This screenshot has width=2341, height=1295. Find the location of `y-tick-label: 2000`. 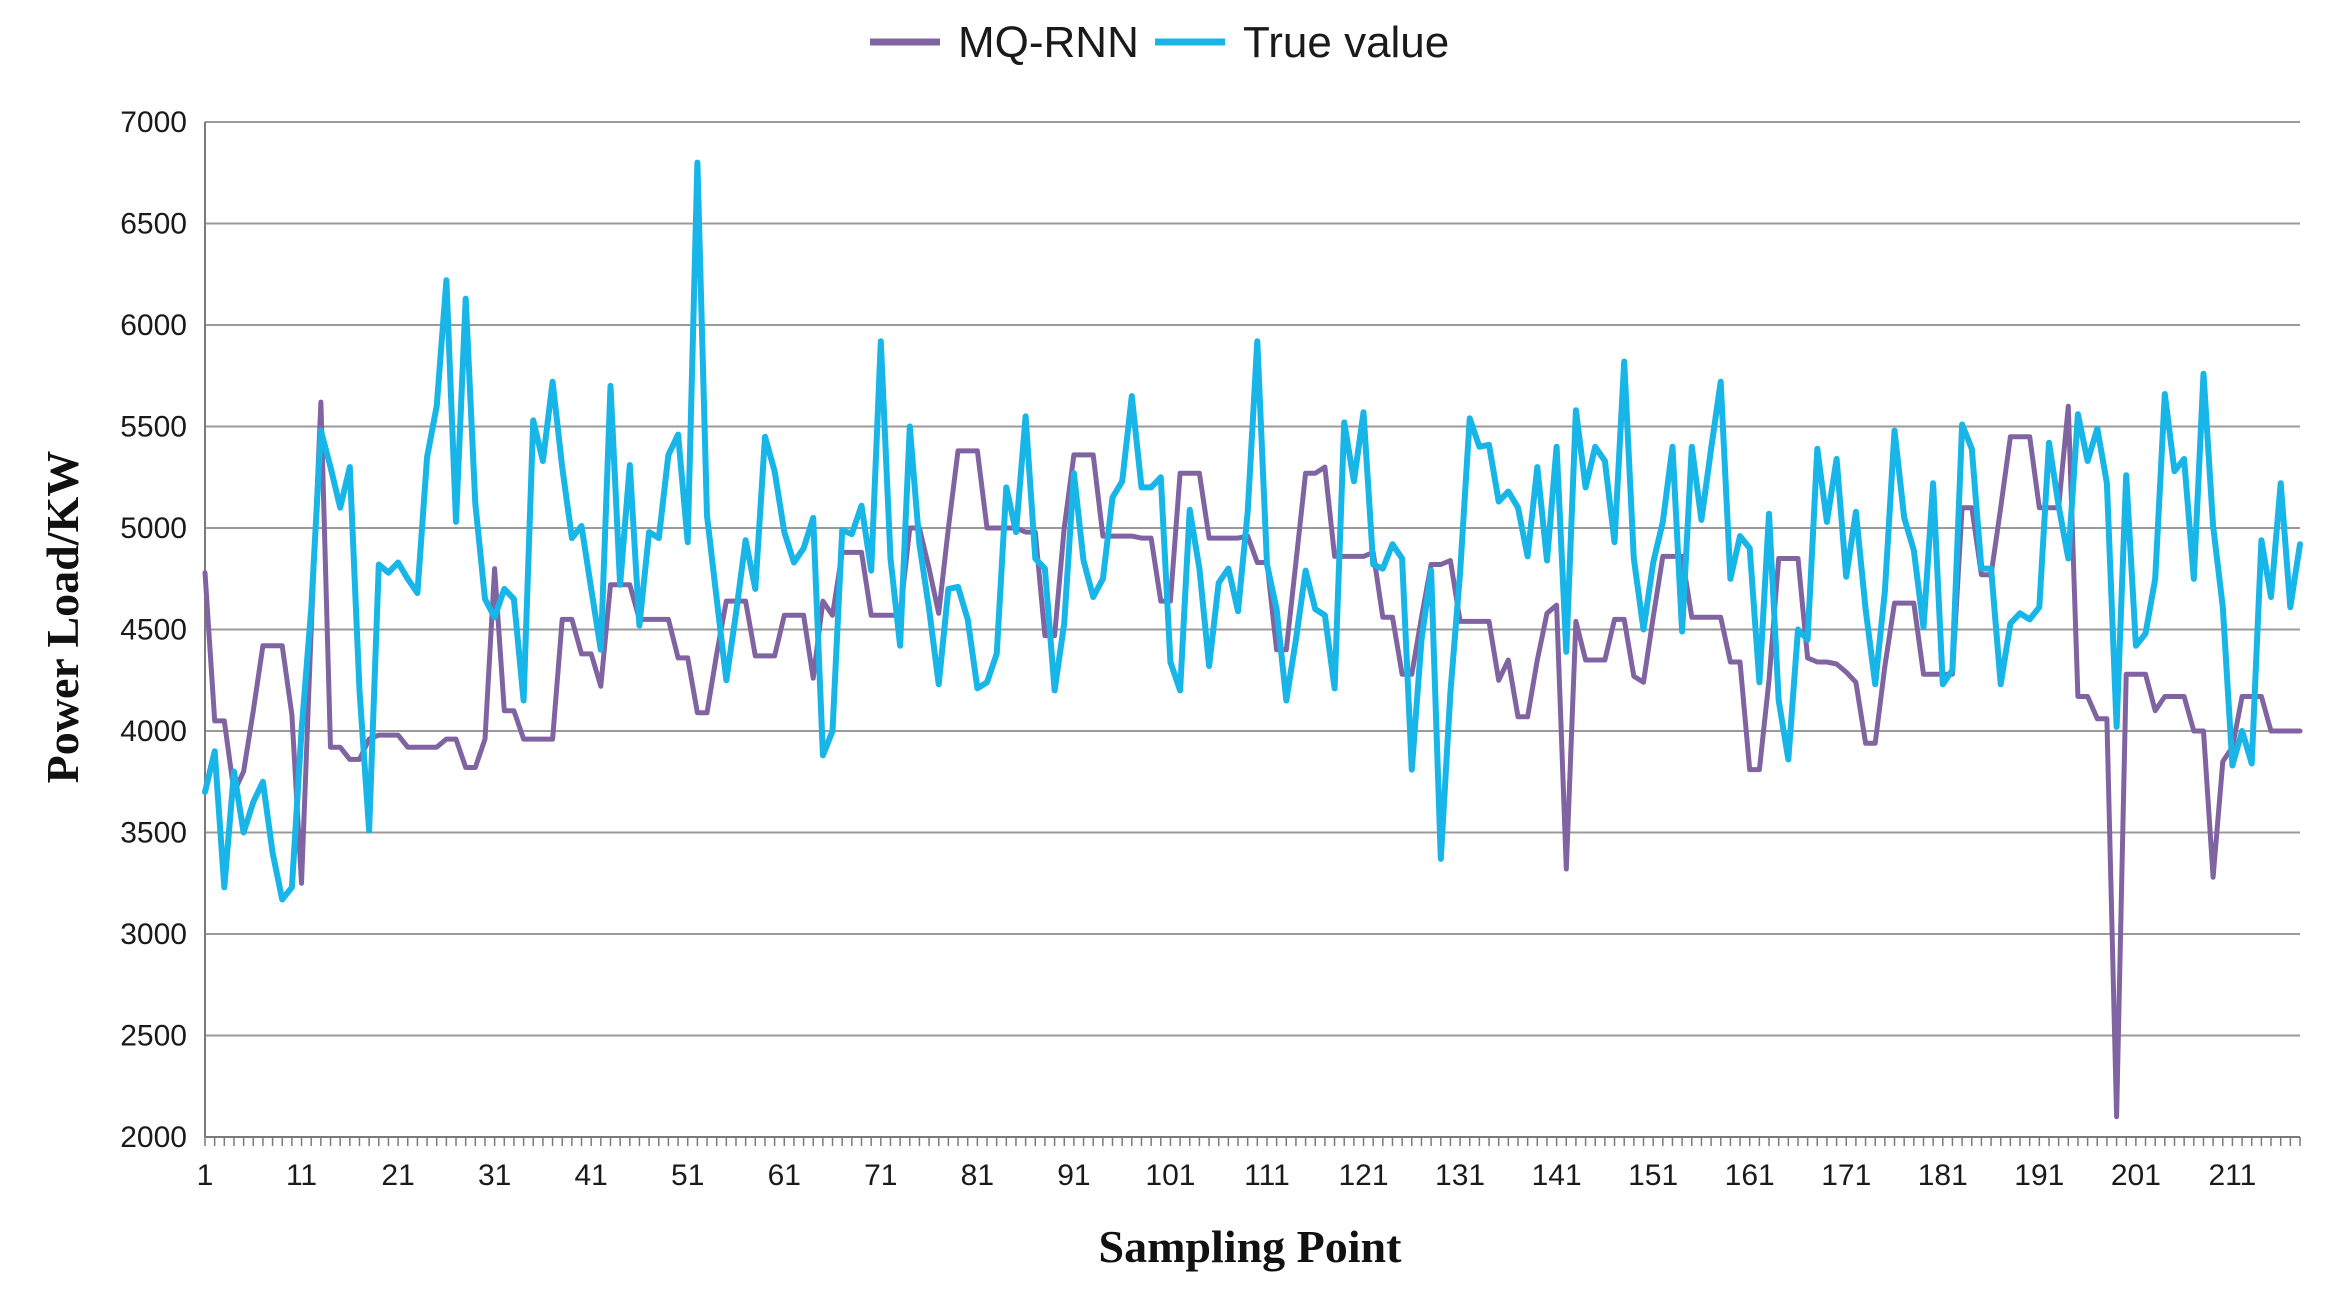

y-tick-label: 2000 is located at coordinates (153, 1137).